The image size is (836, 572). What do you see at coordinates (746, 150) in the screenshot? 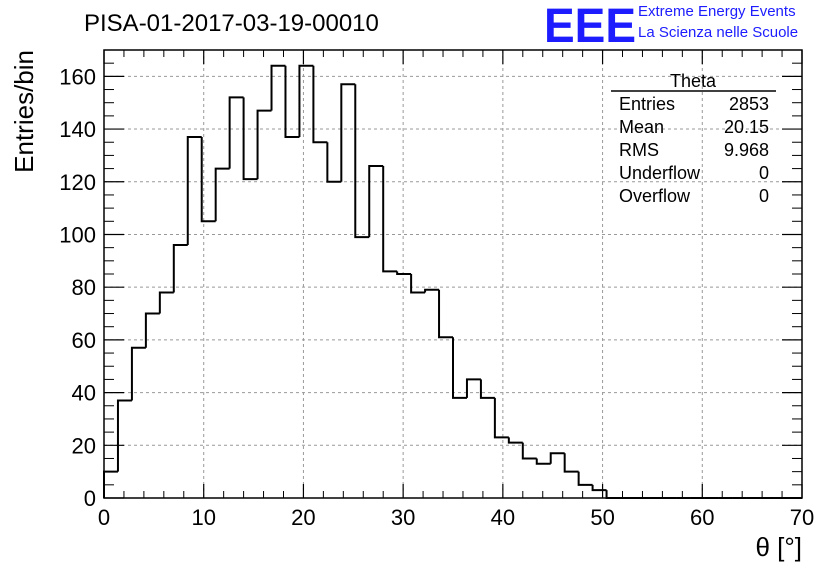
I see `stats-value: 9.968` at bounding box center [746, 150].